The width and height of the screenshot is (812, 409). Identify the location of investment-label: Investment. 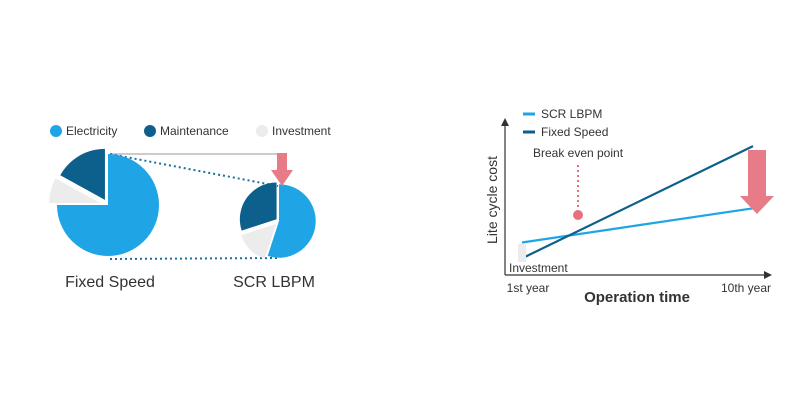
(538, 268).